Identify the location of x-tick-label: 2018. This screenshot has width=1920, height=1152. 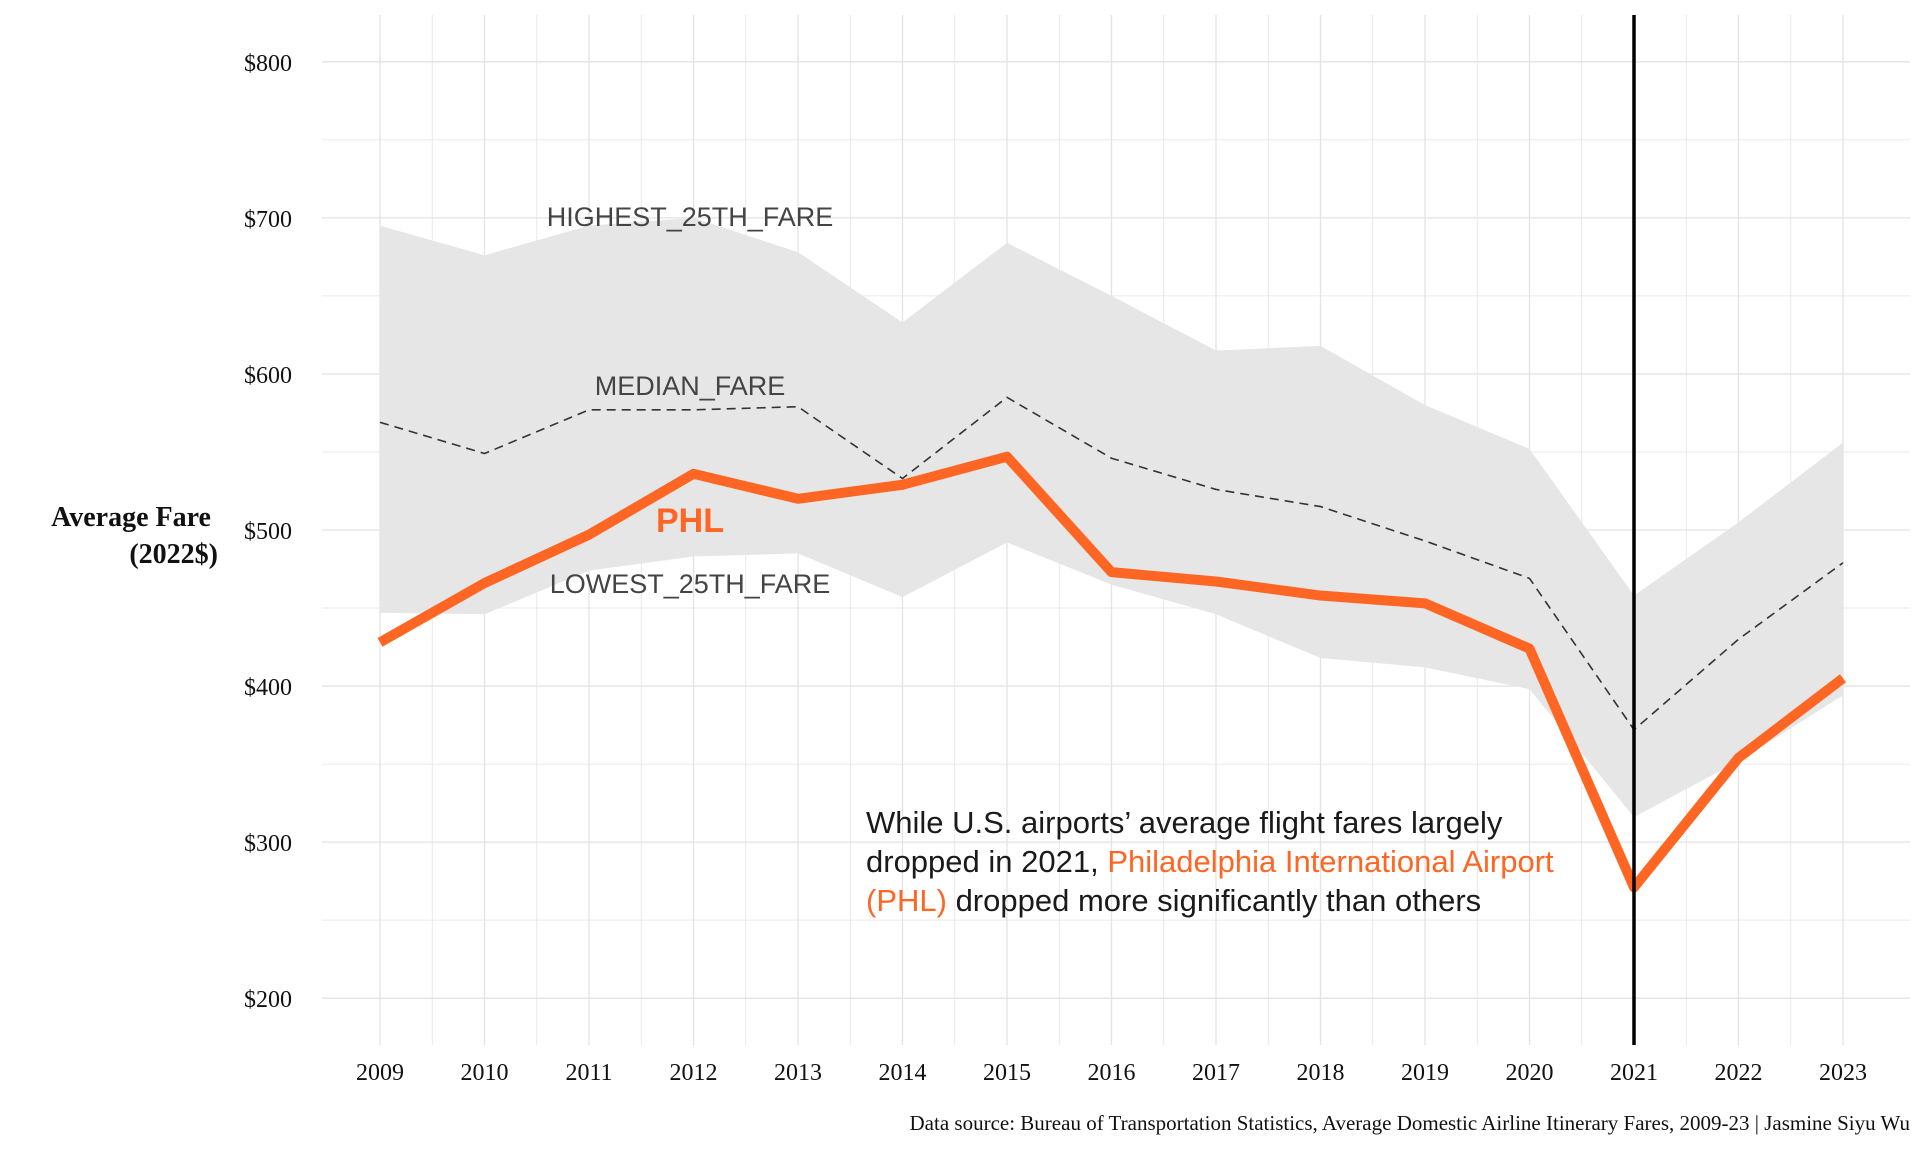
(1321, 1073).